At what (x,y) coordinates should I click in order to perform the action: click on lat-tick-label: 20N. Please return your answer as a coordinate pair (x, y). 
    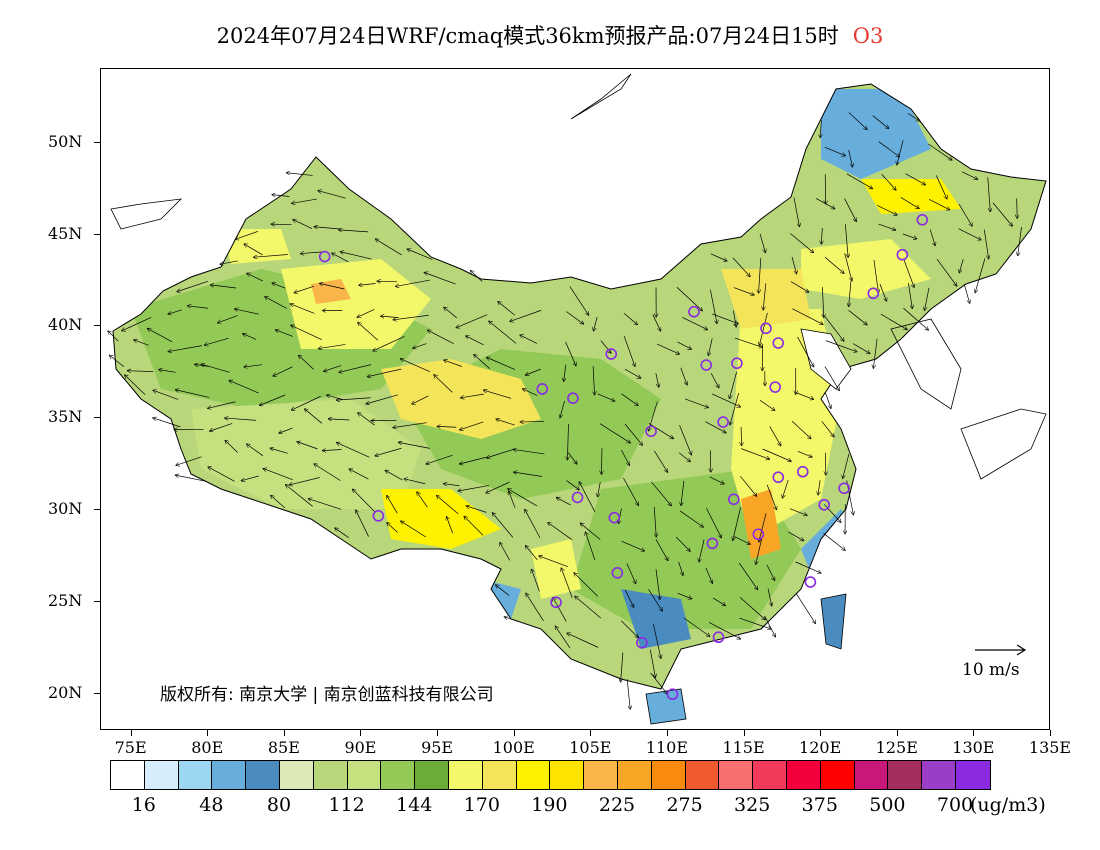
    Looking at the image, I should click on (65, 693).